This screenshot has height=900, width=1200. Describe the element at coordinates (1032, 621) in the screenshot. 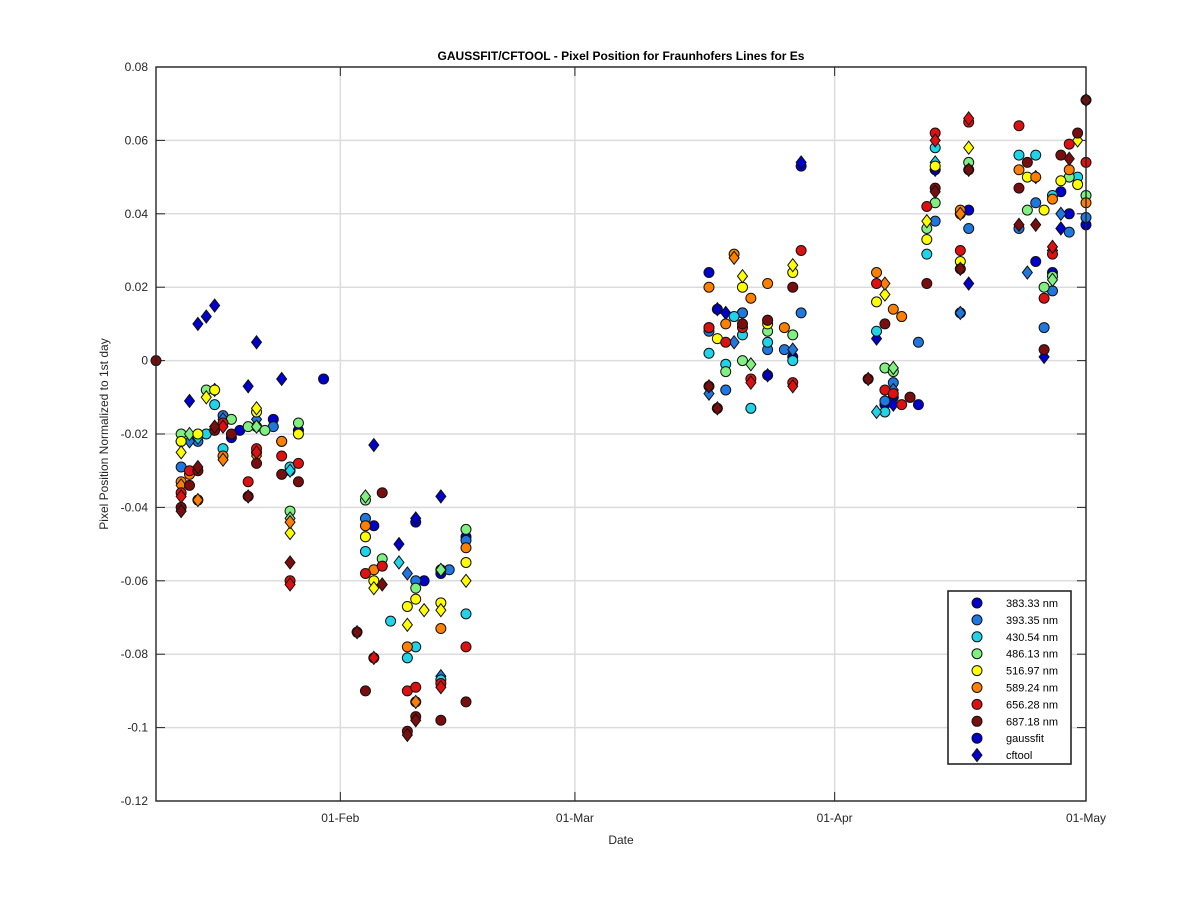

I see `legend-entry-label: 393.35 nm` at that location.